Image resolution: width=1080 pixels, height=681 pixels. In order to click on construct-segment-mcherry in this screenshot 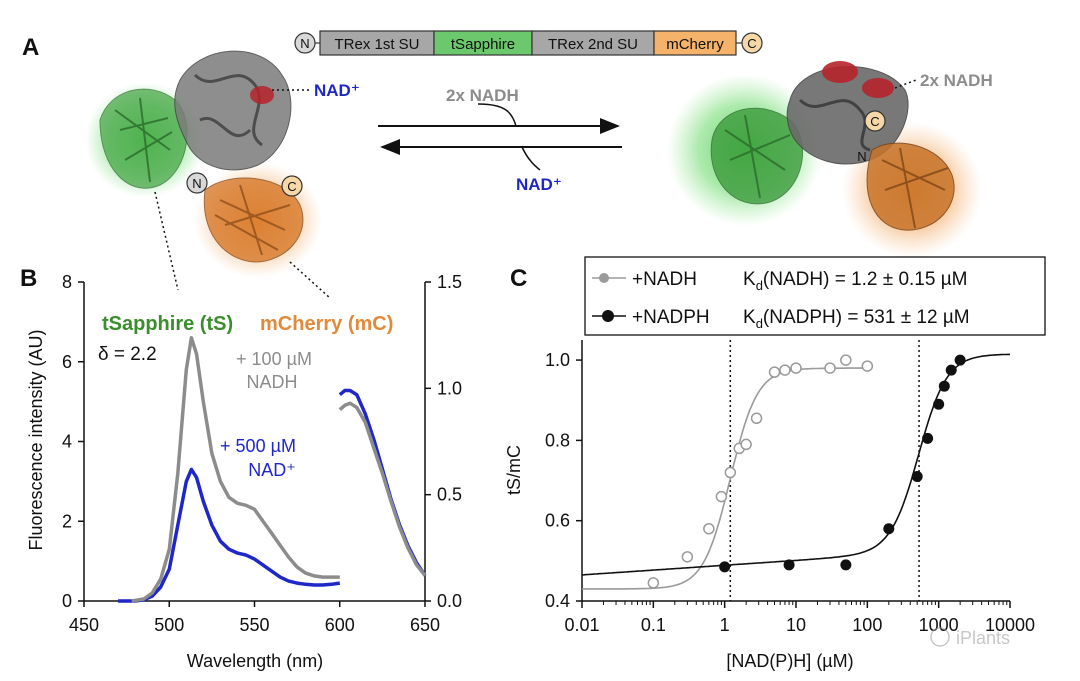, I will do `click(695, 43)`.